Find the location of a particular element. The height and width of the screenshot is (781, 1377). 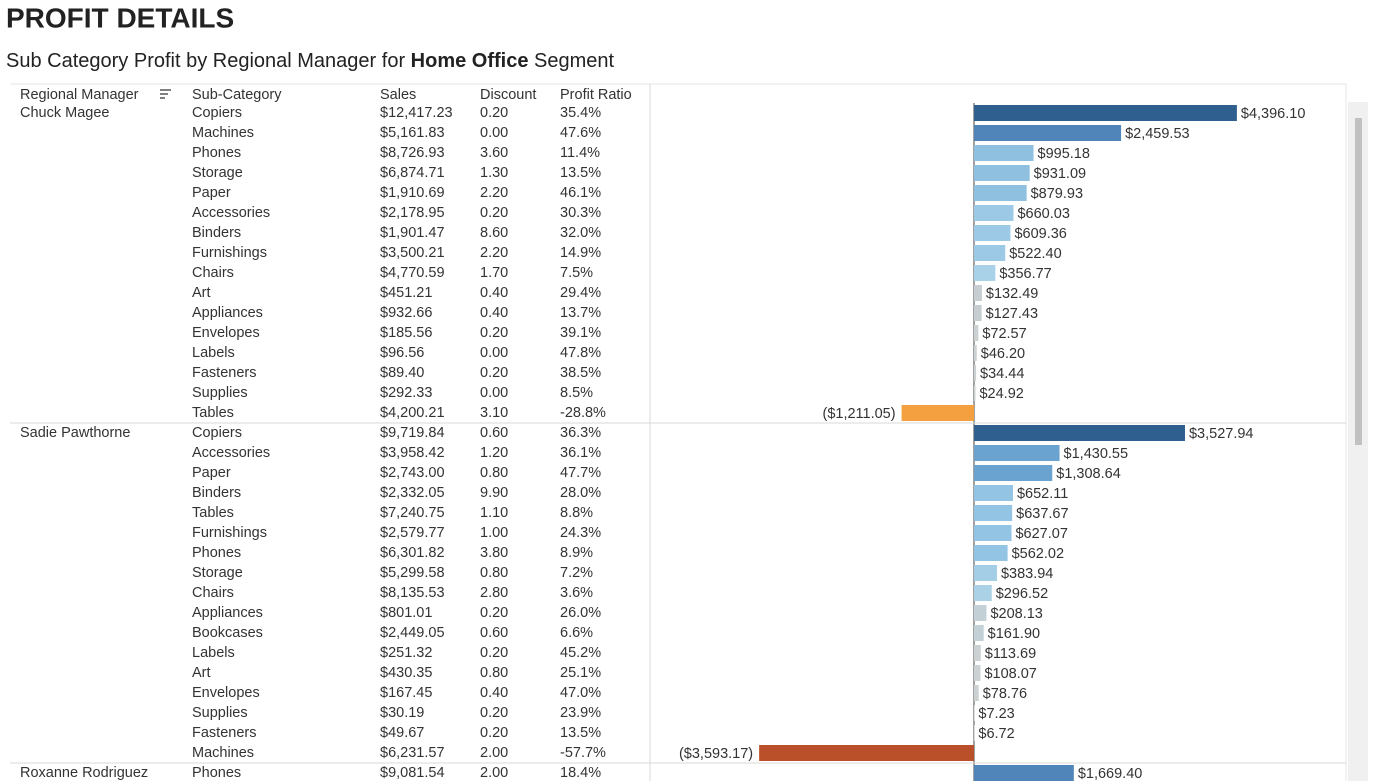

column-header: Profit Ratio is located at coordinates (596, 95).